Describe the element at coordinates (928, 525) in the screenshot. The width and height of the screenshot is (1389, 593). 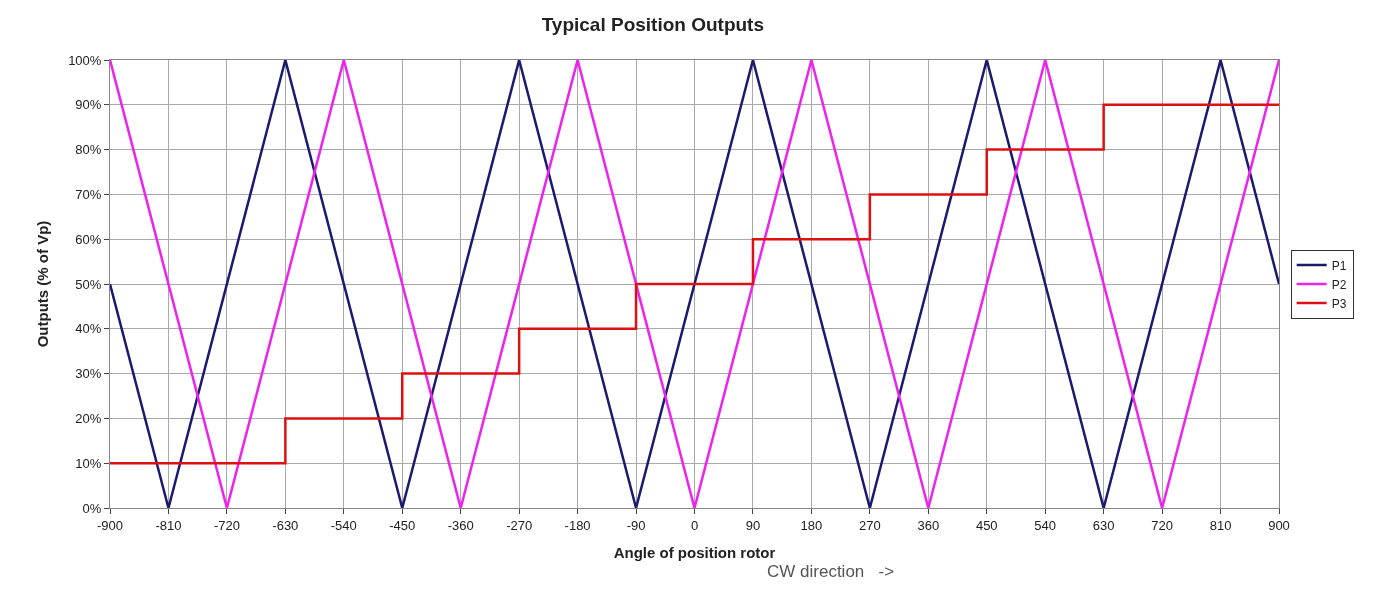
I see `x-tick-label: 360` at that location.